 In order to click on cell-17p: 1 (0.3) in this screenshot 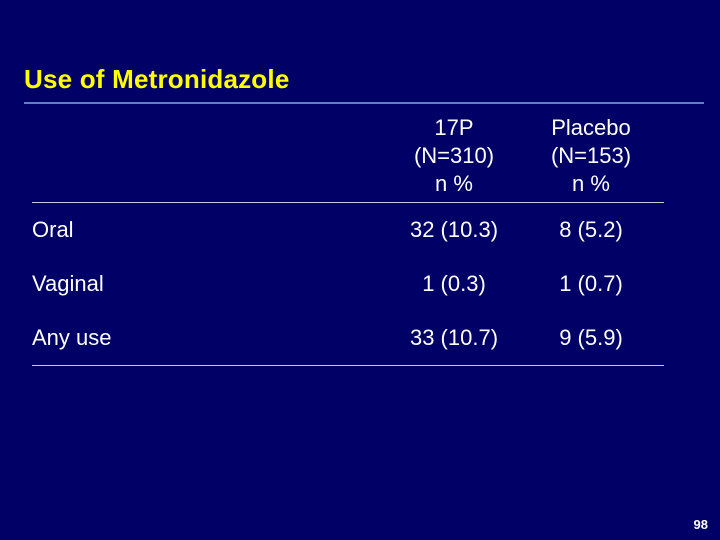, I will do `click(454, 283)`.